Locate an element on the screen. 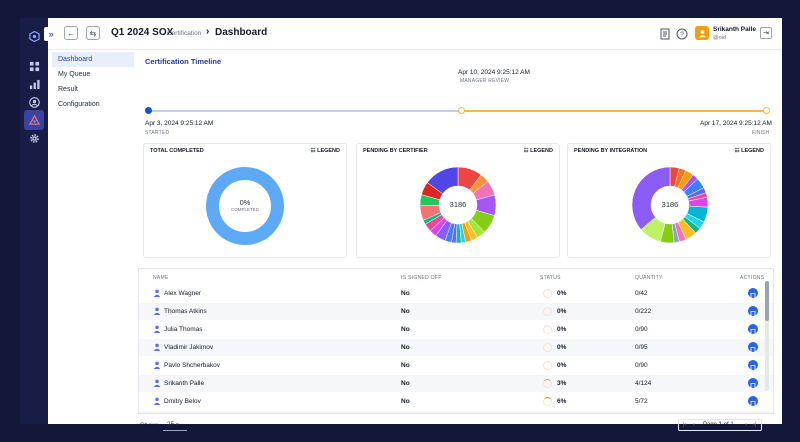  grid-icon is located at coordinates (34, 66).